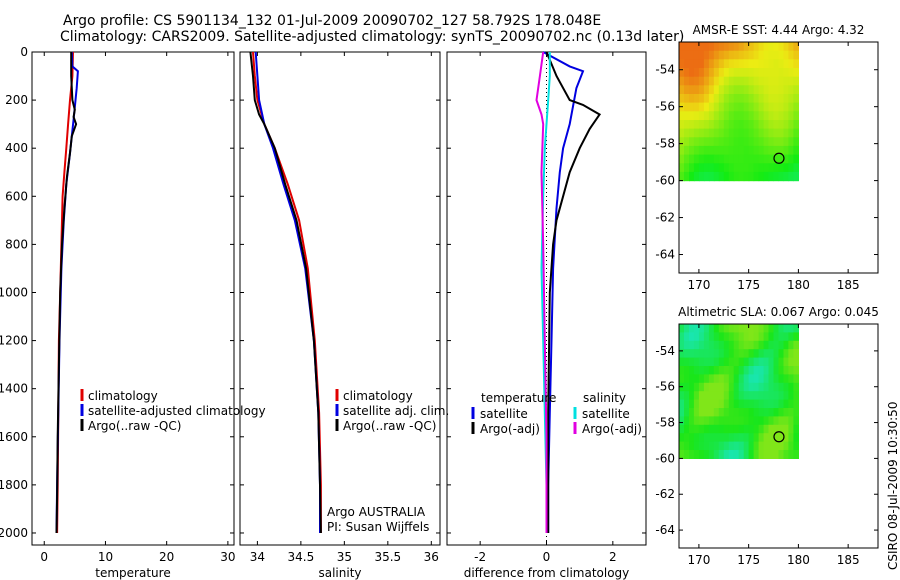 The image size is (900, 580). What do you see at coordinates (396, 411) in the screenshot?
I see `legend-label: satellite adj. clim.` at bounding box center [396, 411].